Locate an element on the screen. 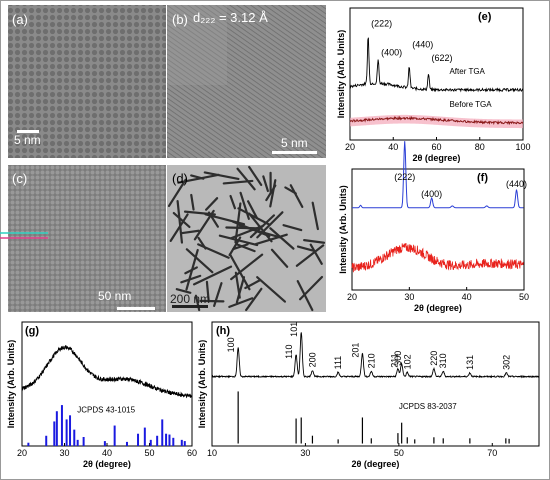 The width and height of the screenshot is (550, 480). reference-label: JCPDS 43-1015 is located at coordinates (106, 410).